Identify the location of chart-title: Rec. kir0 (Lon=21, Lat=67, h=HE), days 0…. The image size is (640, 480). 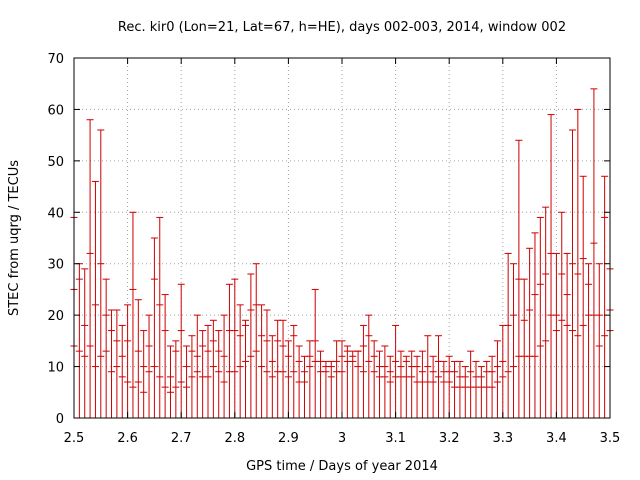
(342, 27).